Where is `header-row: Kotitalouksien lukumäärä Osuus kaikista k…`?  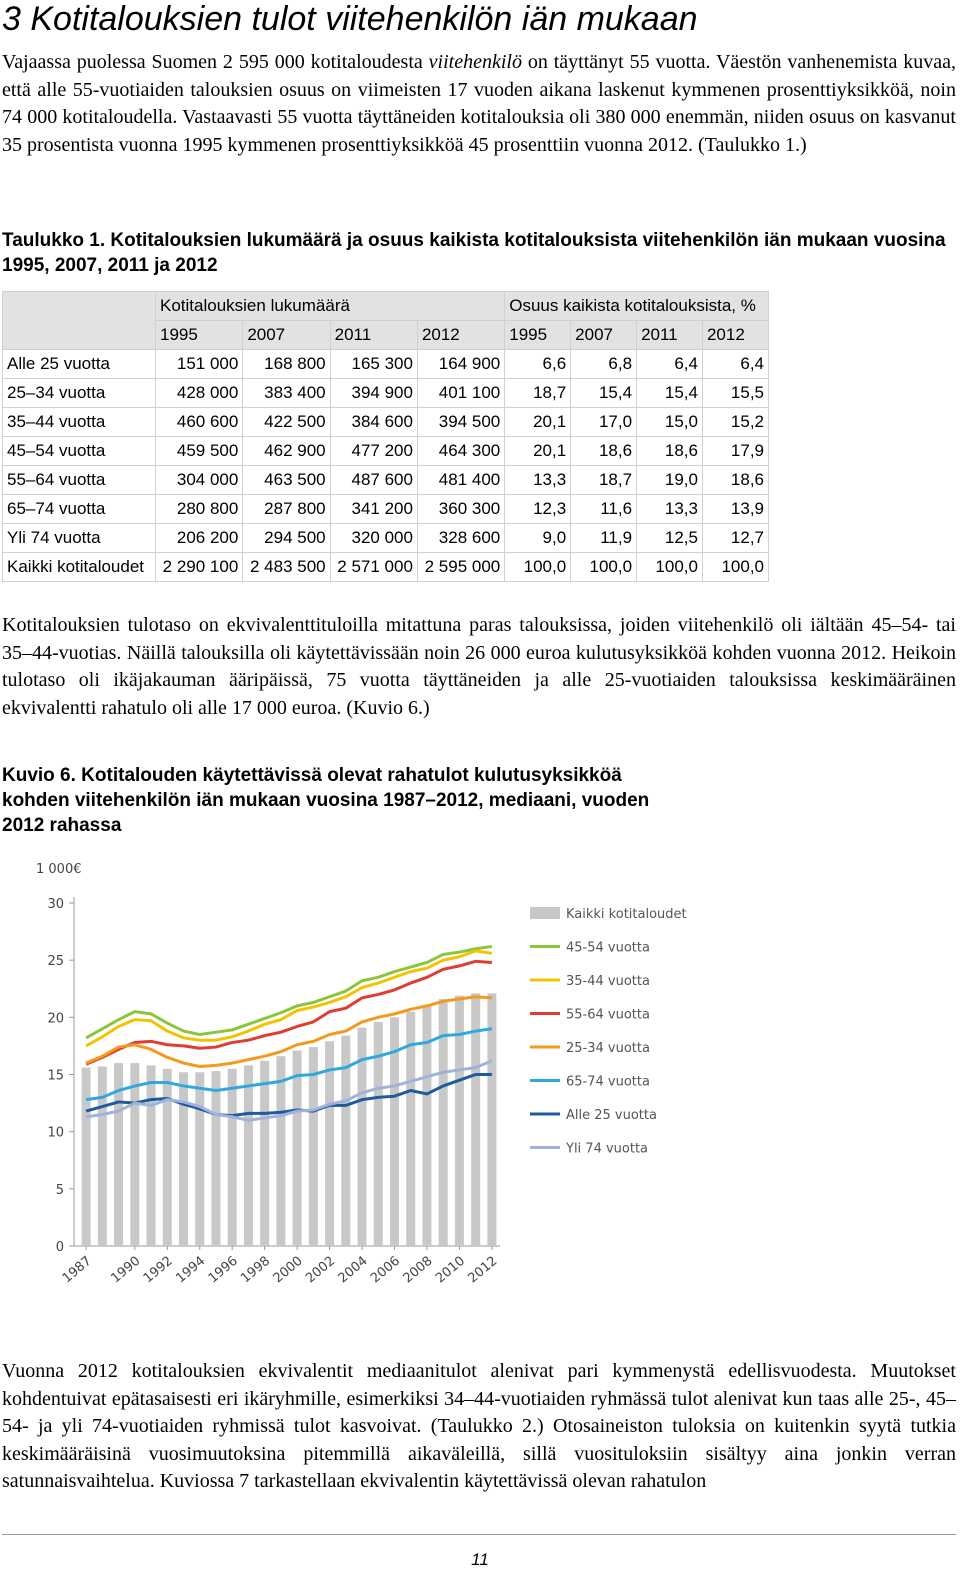
header-row: Kotitalouksien lukumäärä Osuus kaikista k… is located at coordinates (385, 320).